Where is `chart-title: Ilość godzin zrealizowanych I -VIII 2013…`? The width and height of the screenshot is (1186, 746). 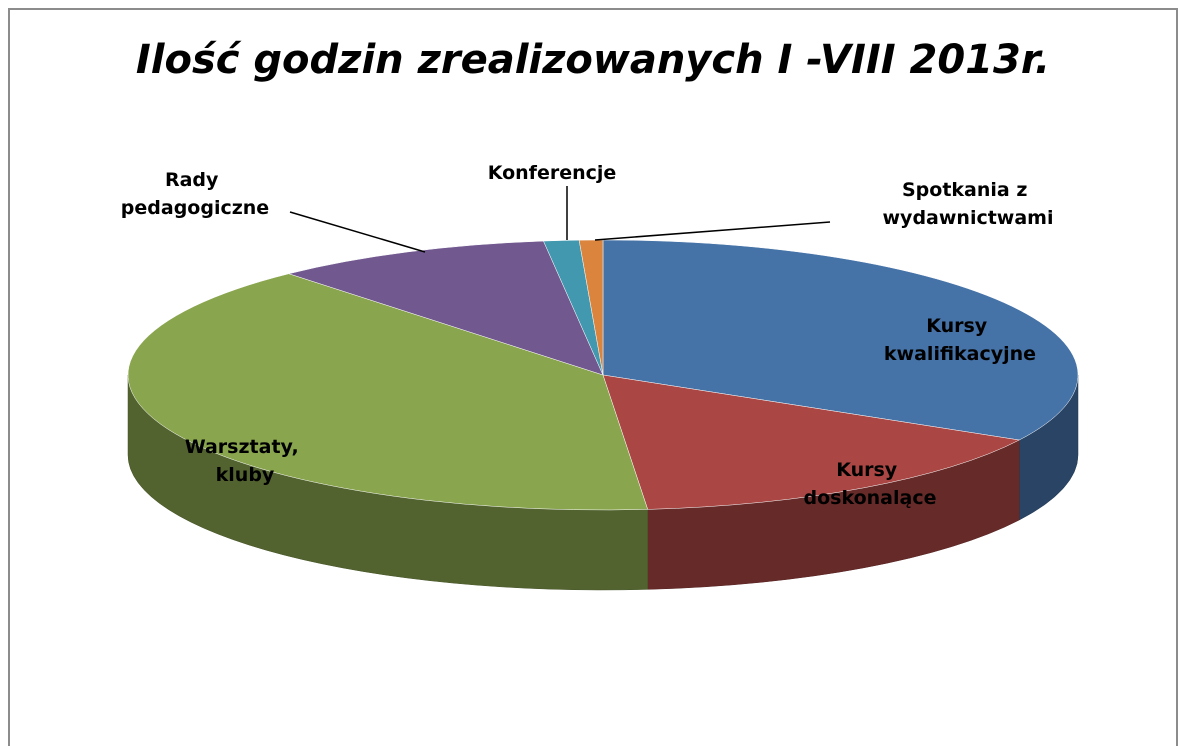 chart-title: Ilość godzin zrealizowanych I -VIII 2013… is located at coordinates (593, 60).